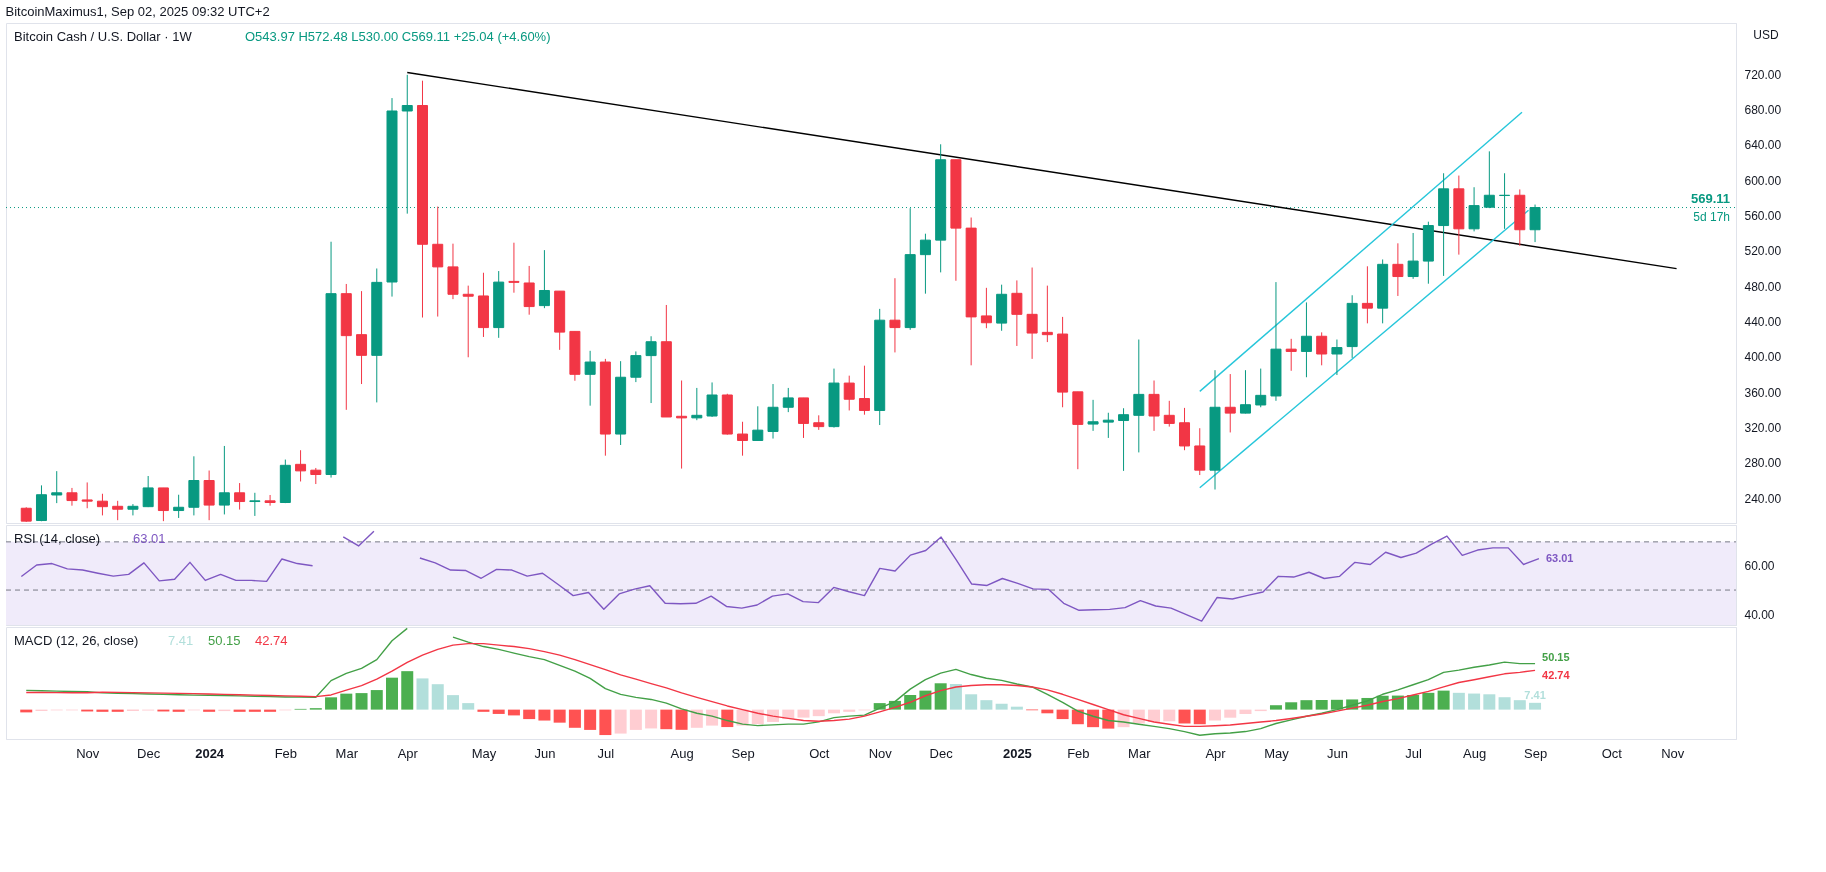  I want to click on y-tick-label: 320.00, so click(1763, 428).